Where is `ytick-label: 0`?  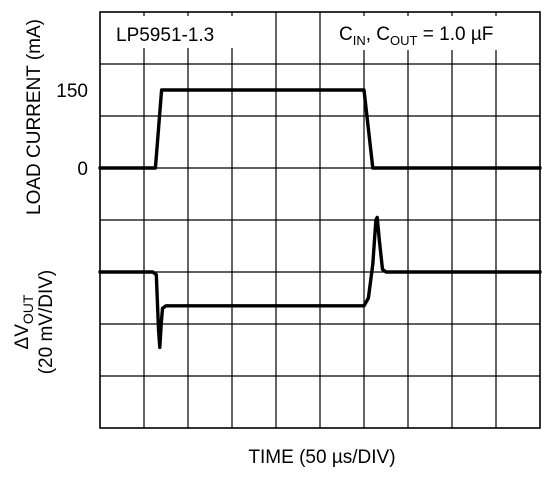
ytick-label: 0 is located at coordinates (82, 169).